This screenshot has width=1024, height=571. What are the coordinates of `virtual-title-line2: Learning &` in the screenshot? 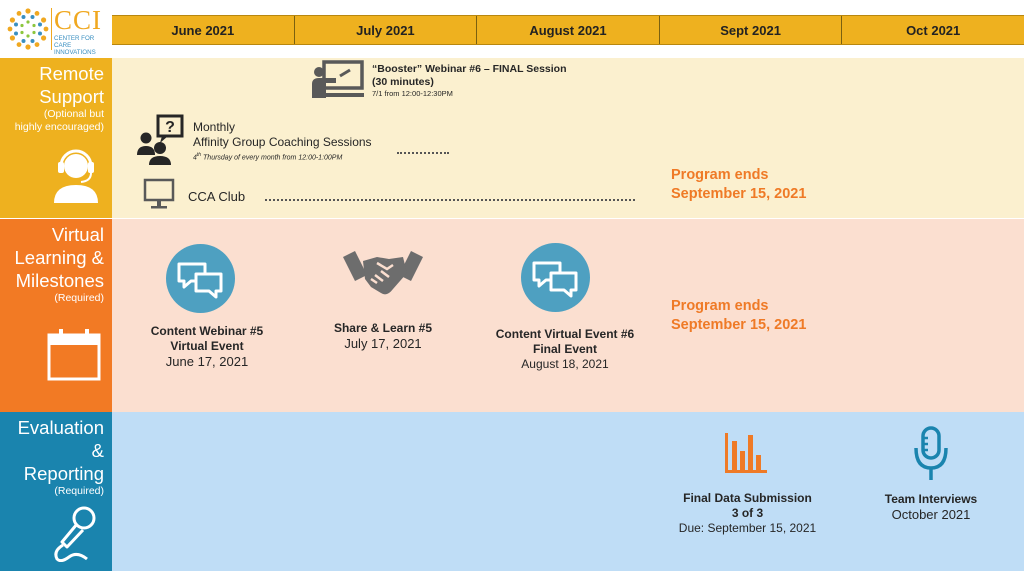 It's located at (59, 257).